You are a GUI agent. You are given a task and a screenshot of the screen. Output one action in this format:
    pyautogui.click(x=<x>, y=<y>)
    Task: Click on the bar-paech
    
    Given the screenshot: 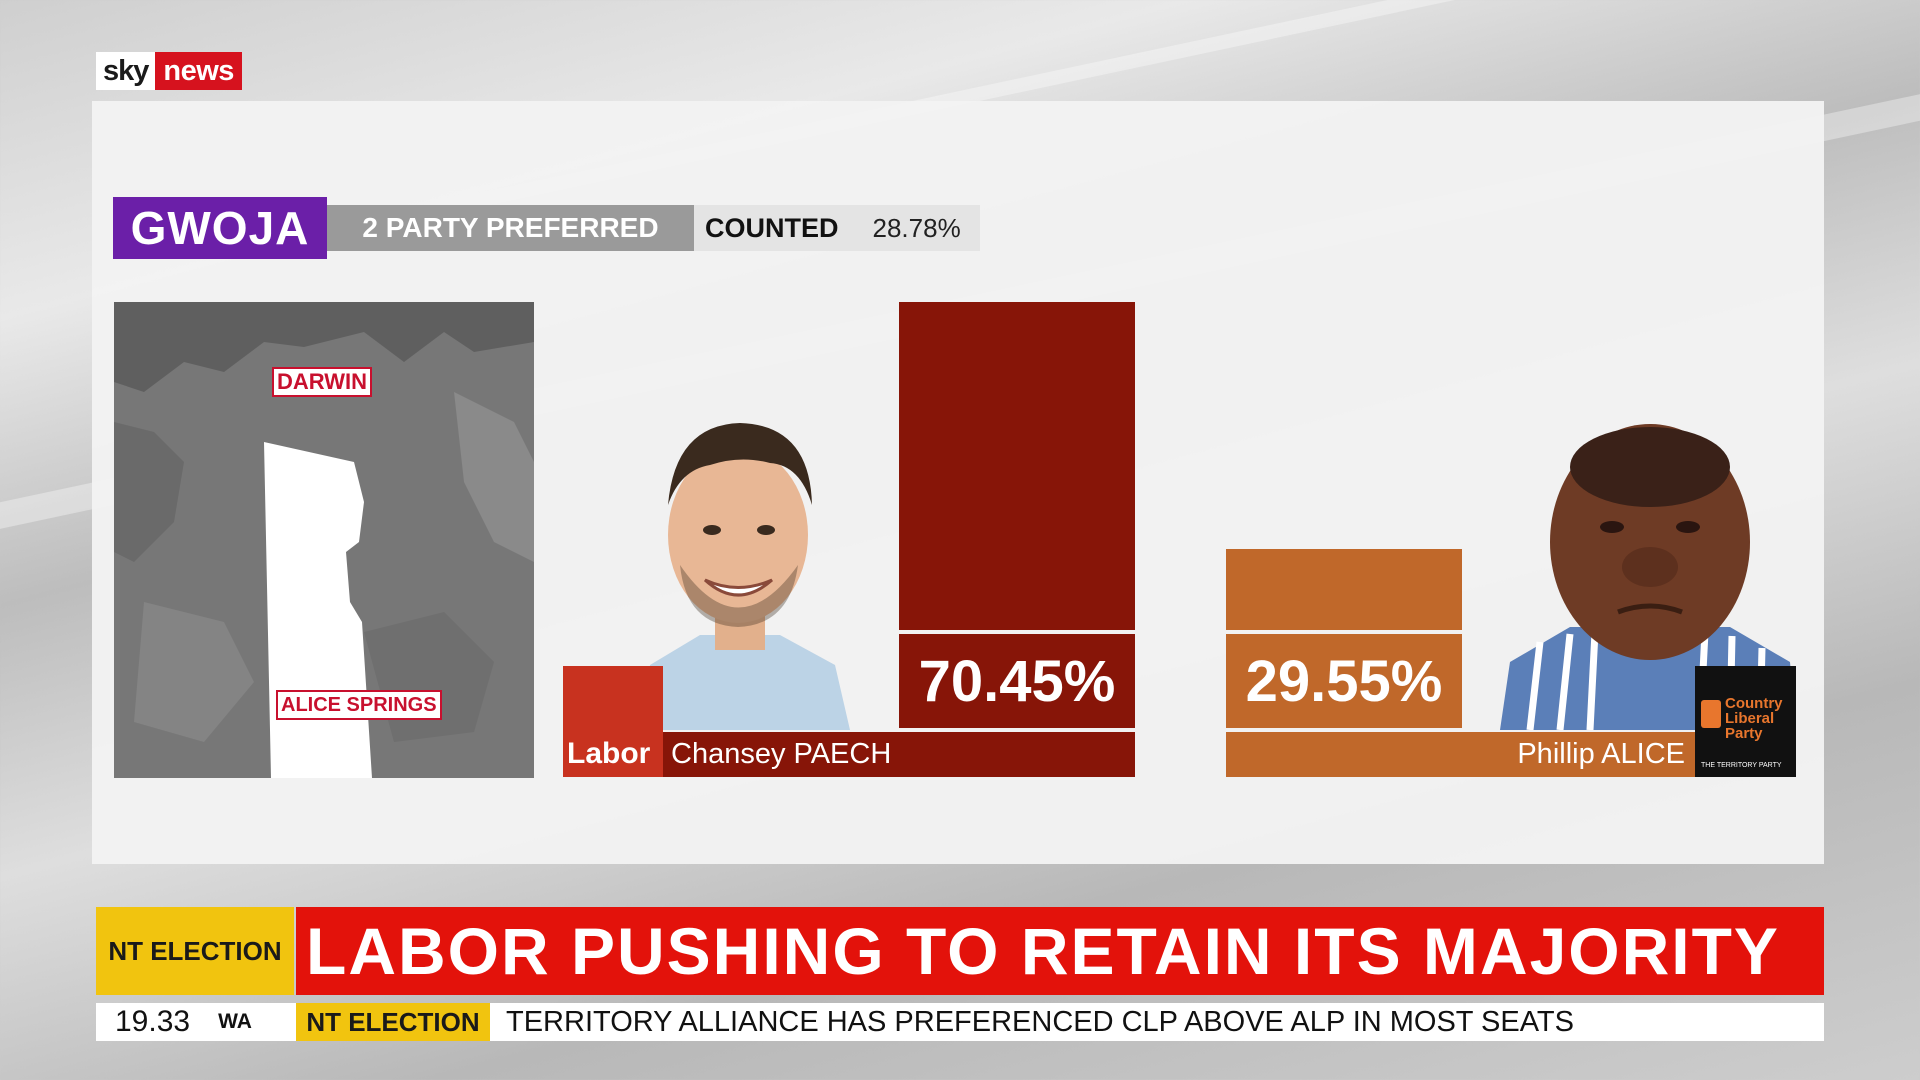 What is the action you would take?
    pyautogui.click(x=1017, y=466)
    